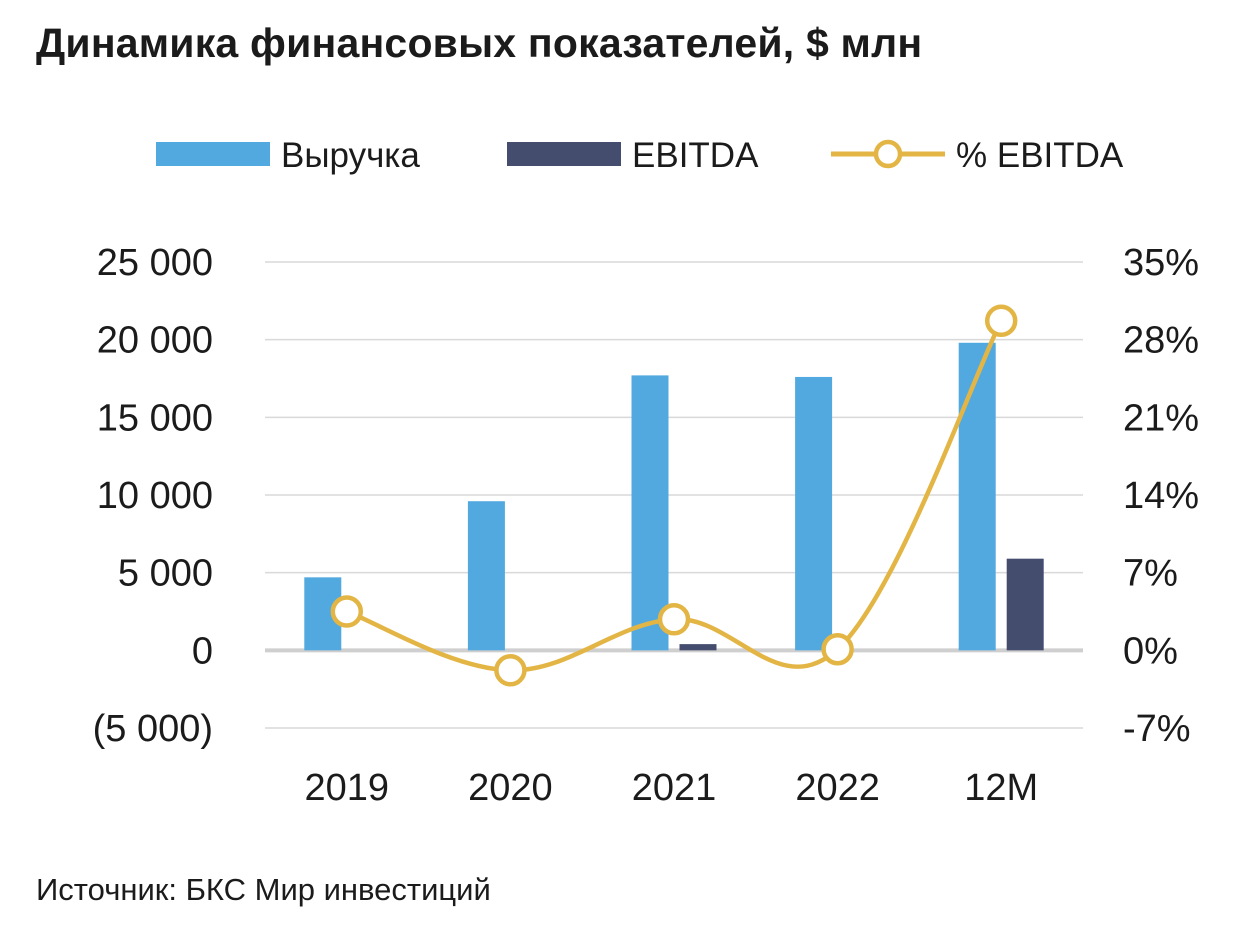  What do you see at coordinates (263, 889) in the screenshot?
I see `source-note: Источник: БКС Мир инвестиций` at bounding box center [263, 889].